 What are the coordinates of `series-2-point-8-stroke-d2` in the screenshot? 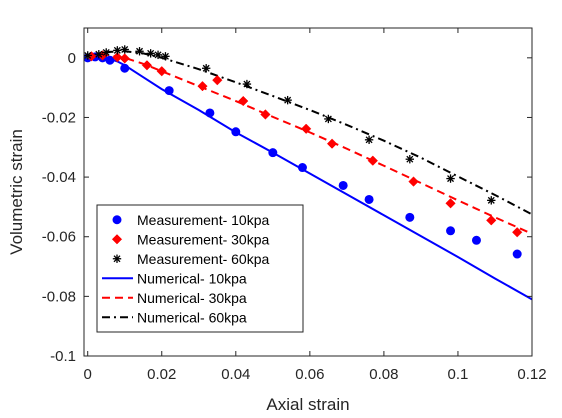 It's located at (165, 56).